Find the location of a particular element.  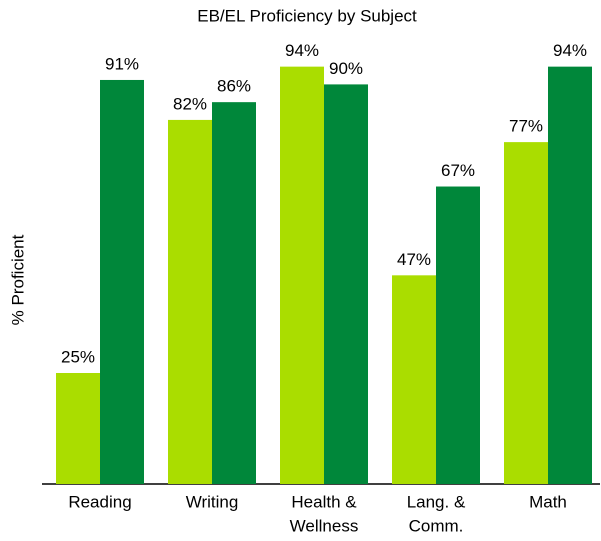

value-label: 25% is located at coordinates (78, 356).